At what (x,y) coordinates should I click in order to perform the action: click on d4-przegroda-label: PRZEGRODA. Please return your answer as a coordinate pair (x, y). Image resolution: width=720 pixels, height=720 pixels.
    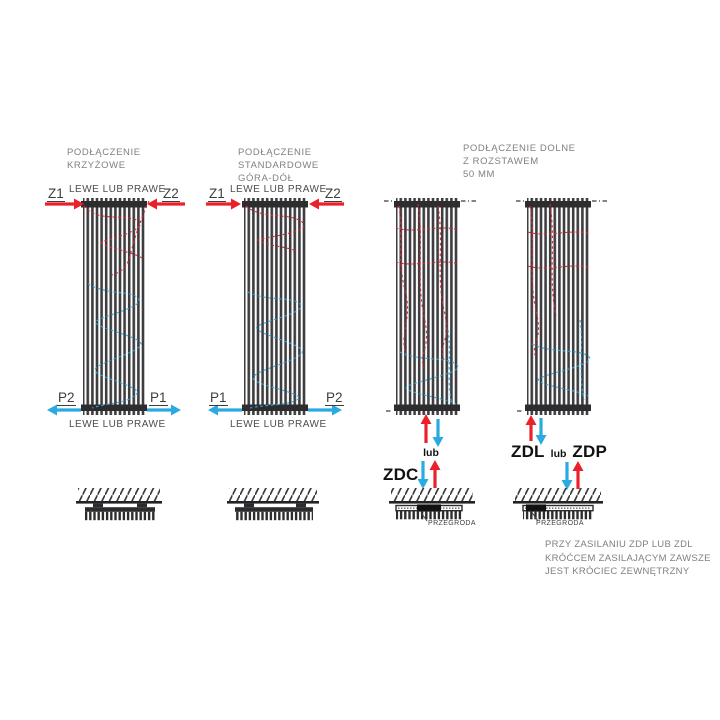
    Looking at the image, I should click on (560, 523).